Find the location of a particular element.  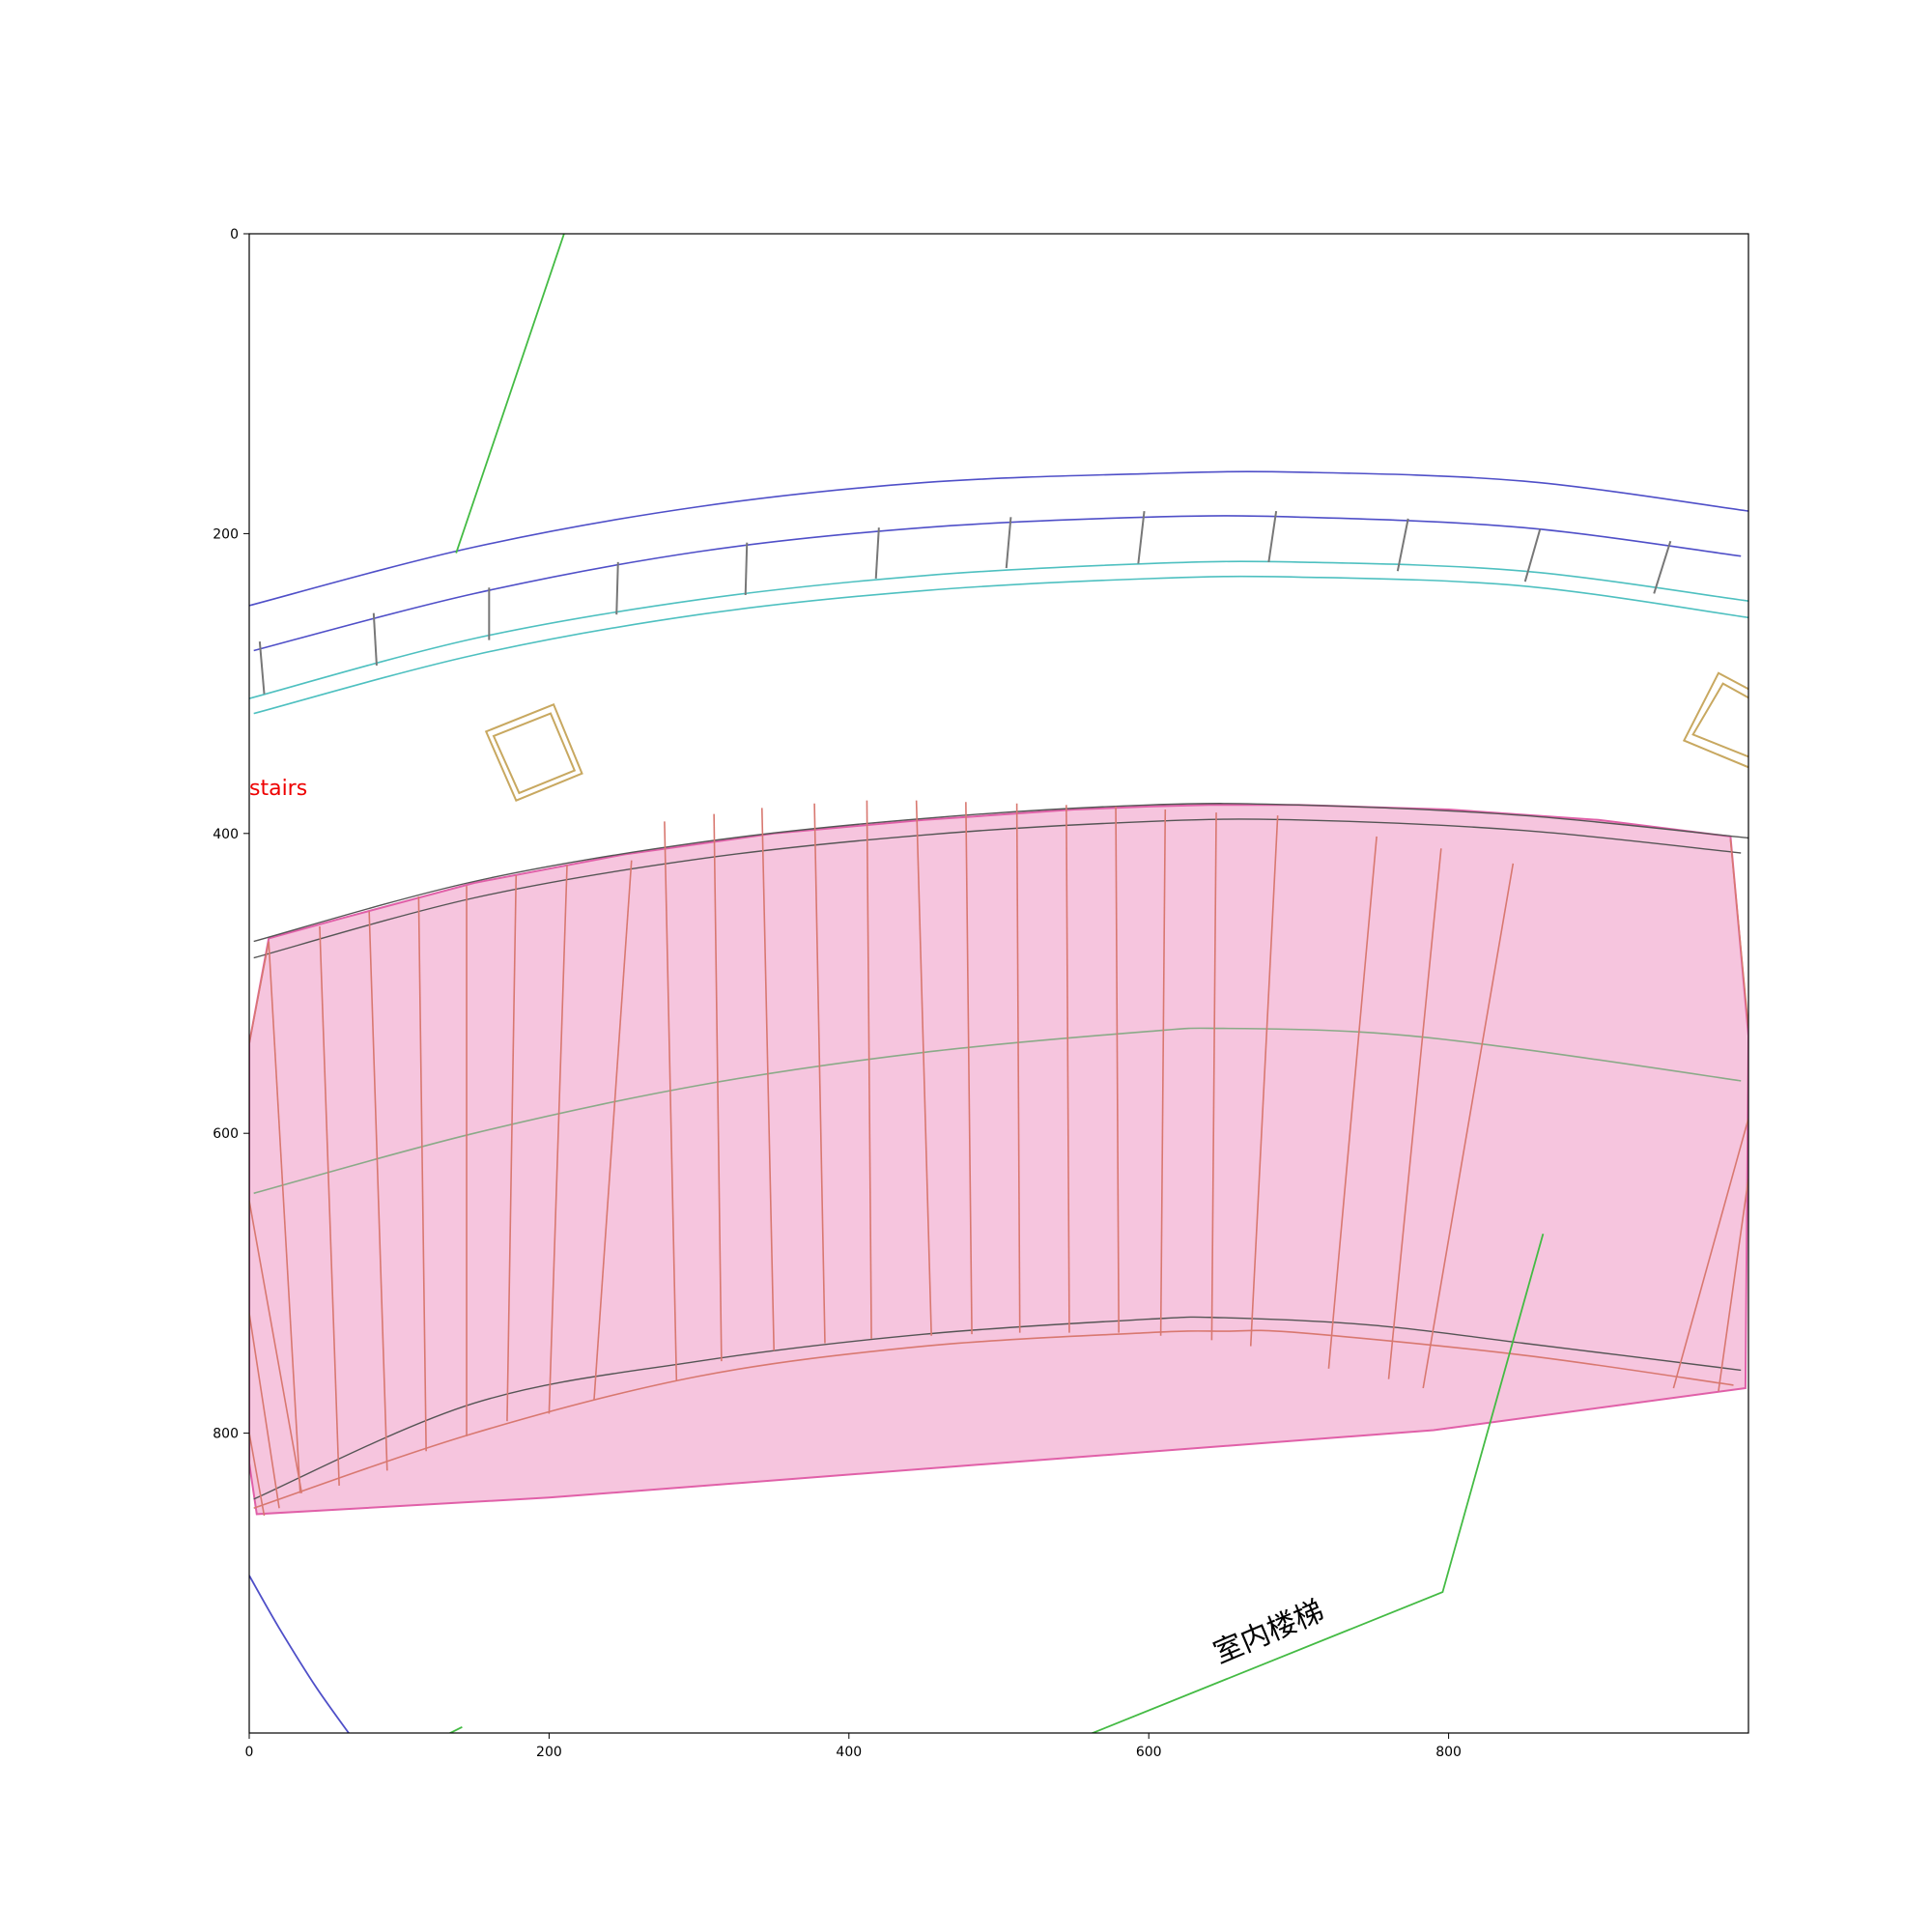

rail-cyan-top is located at coordinates (998, 629).